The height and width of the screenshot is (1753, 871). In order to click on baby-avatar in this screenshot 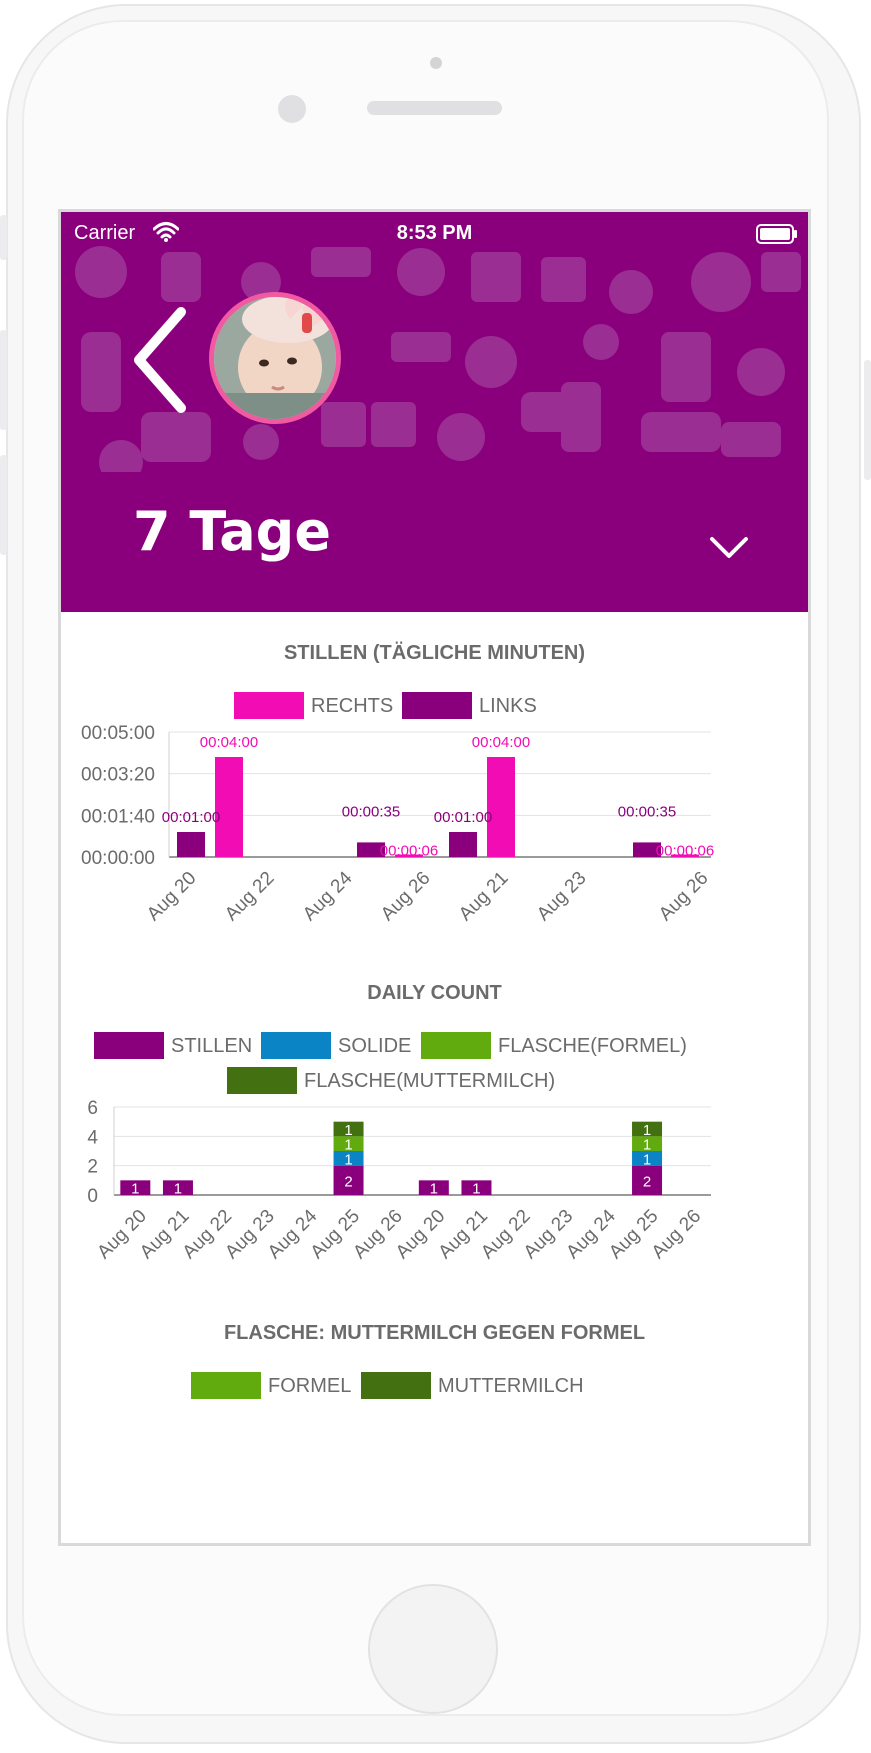, I will do `click(275, 358)`.